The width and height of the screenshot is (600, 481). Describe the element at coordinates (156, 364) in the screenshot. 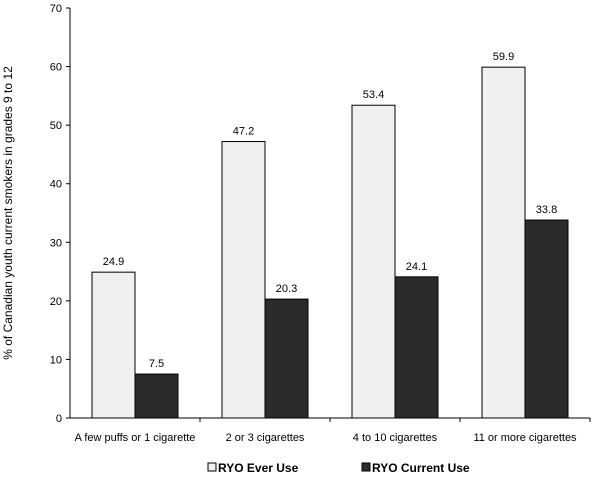

I see `data-label: 7.5` at that location.